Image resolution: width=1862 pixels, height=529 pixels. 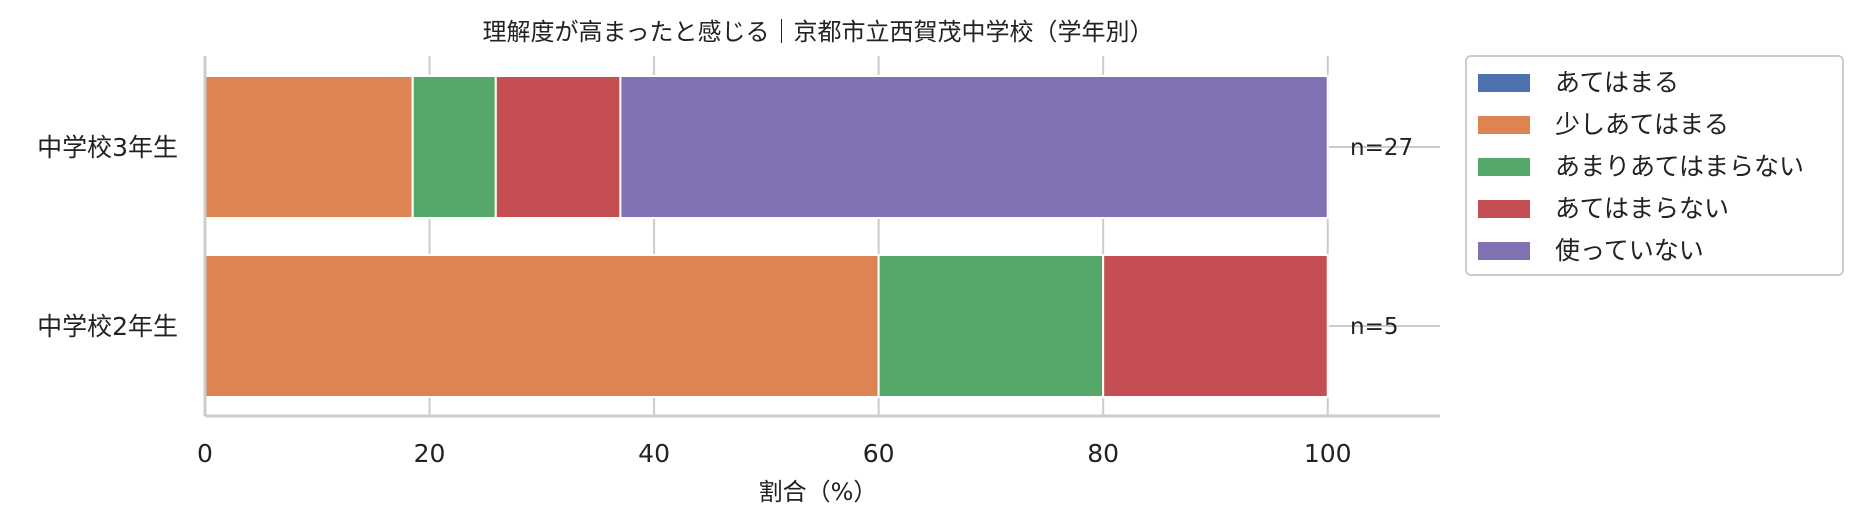 I want to click on x-tick-label: 0, so click(x=205, y=453).